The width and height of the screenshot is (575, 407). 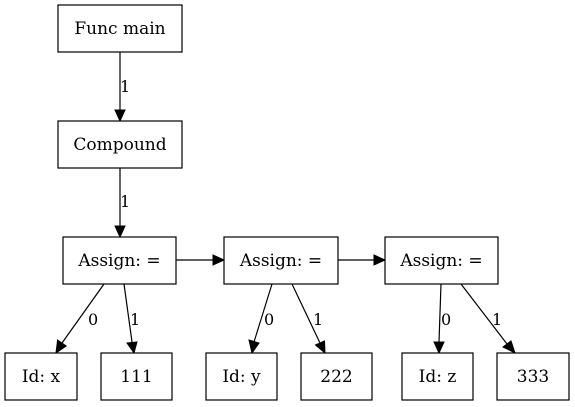 I want to click on node-label-id-y: Id: y, so click(x=241, y=377).